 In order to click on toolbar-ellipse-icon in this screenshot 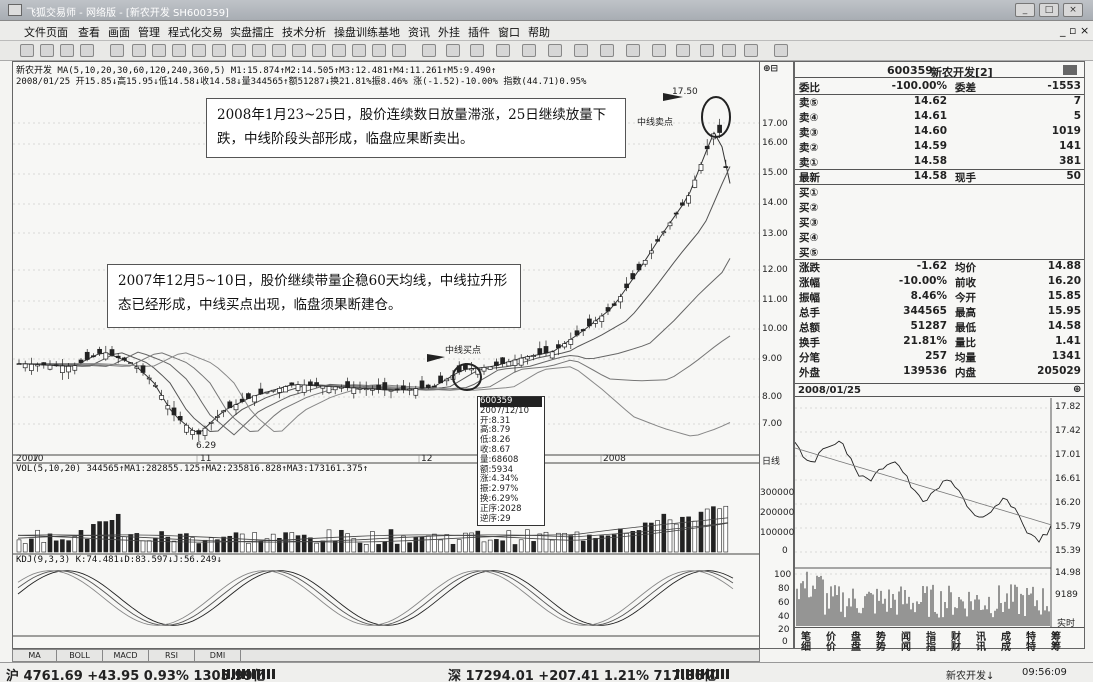, I will do `click(633, 50)`.